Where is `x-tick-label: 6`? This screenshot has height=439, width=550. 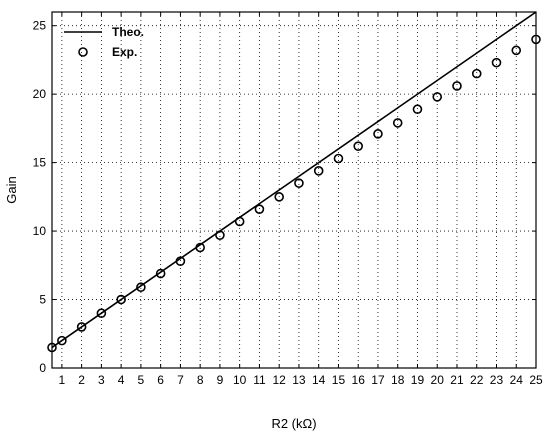
x-tick-label: 6 is located at coordinates (160, 380).